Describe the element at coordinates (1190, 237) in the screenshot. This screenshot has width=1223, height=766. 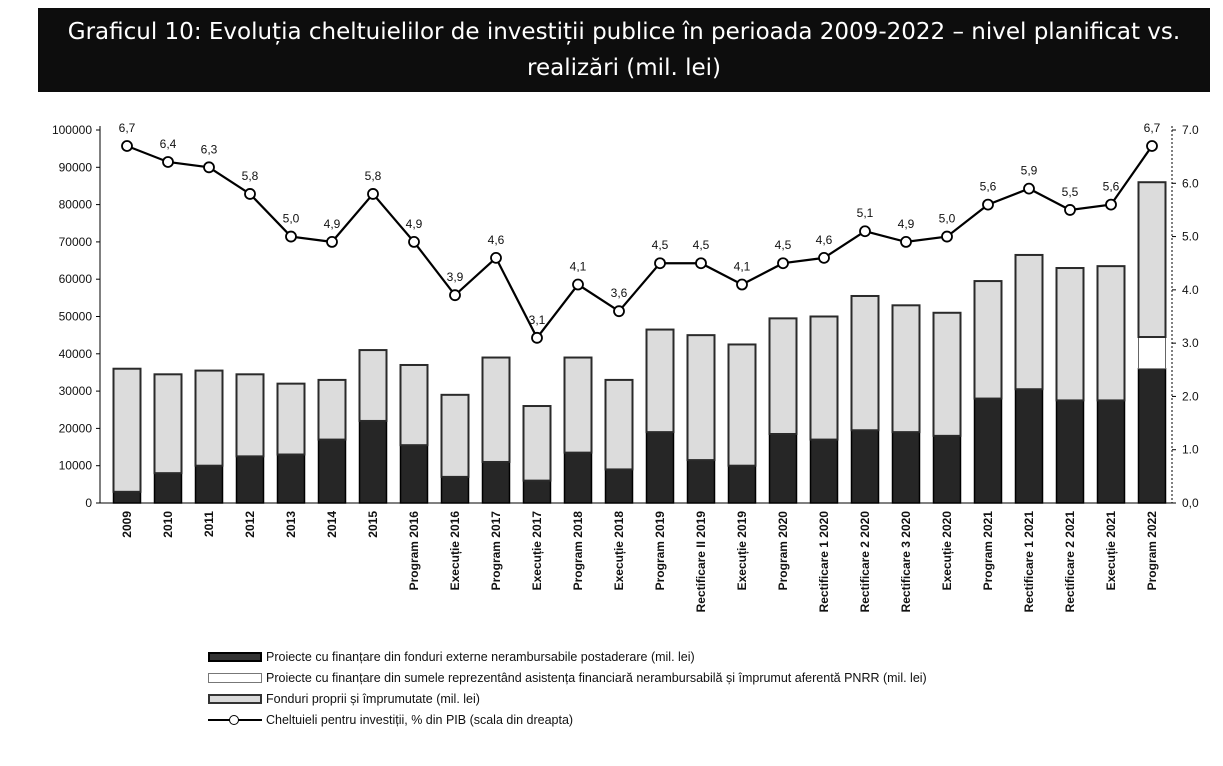
I see `right-axis-tick-label: 5.0` at that location.